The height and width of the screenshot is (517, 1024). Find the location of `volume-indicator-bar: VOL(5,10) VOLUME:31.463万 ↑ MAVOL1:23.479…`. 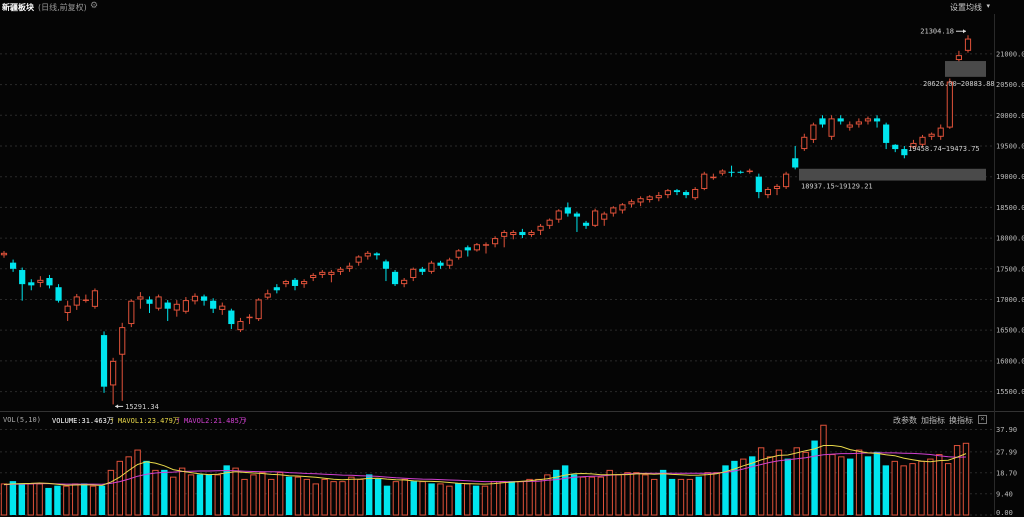

volume-indicator-bar: VOL(5,10) VOLUME:31.463万 ↑ MAVOL1:23.479… is located at coordinates (512, 420).